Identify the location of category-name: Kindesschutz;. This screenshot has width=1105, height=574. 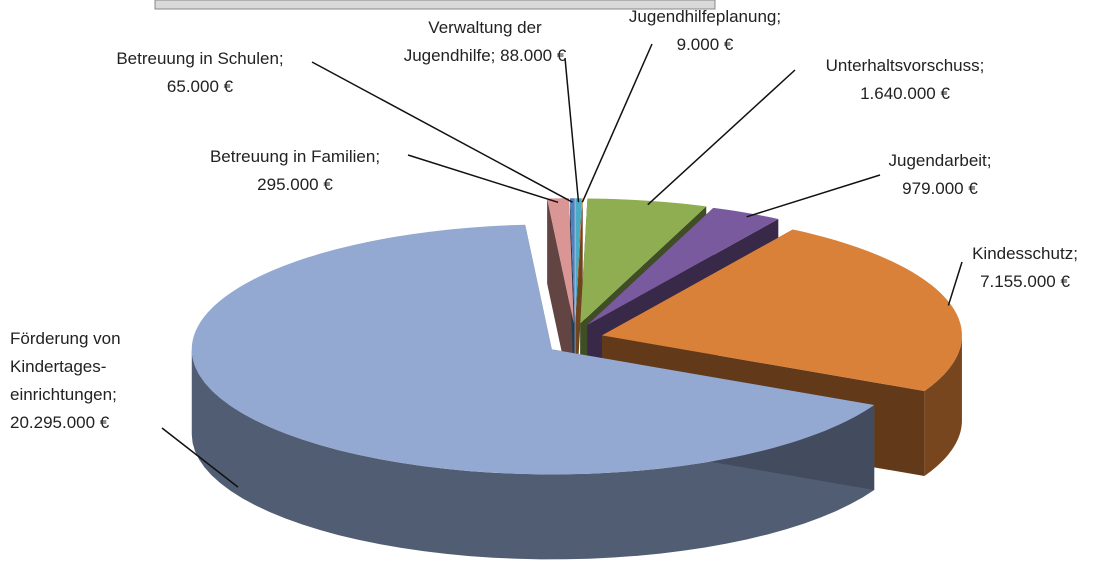
(1025, 253).